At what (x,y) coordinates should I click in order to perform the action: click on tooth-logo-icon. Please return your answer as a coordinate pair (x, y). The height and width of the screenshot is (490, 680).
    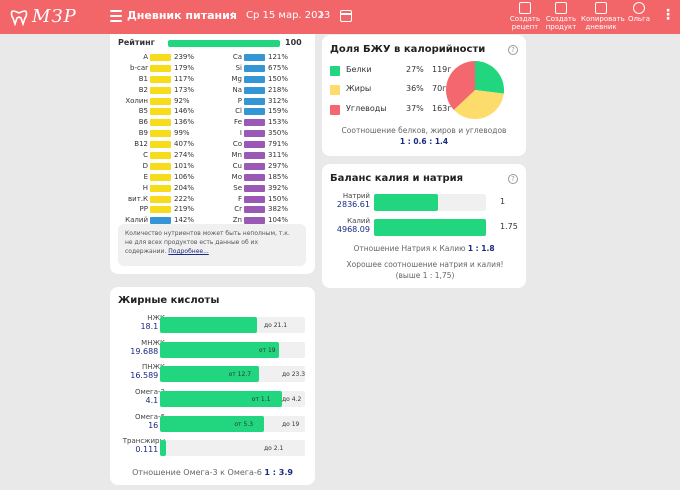
    Looking at the image, I should click on (19, 17).